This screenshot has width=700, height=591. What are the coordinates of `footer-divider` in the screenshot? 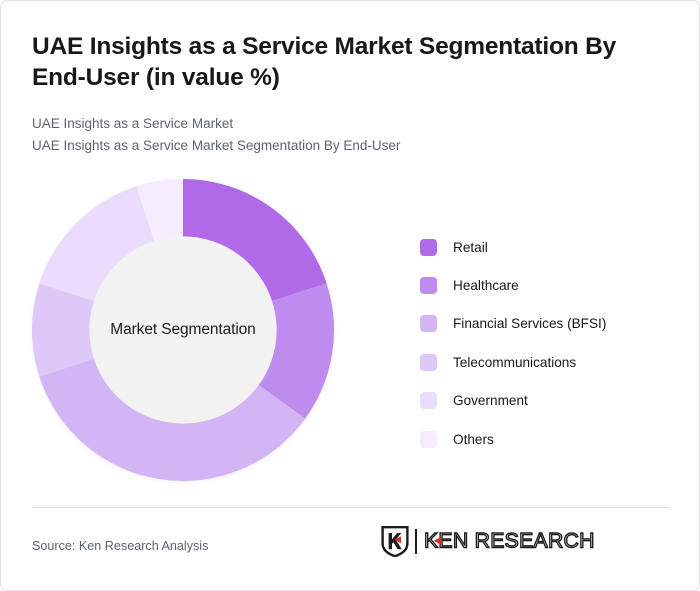 It's located at (351, 507).